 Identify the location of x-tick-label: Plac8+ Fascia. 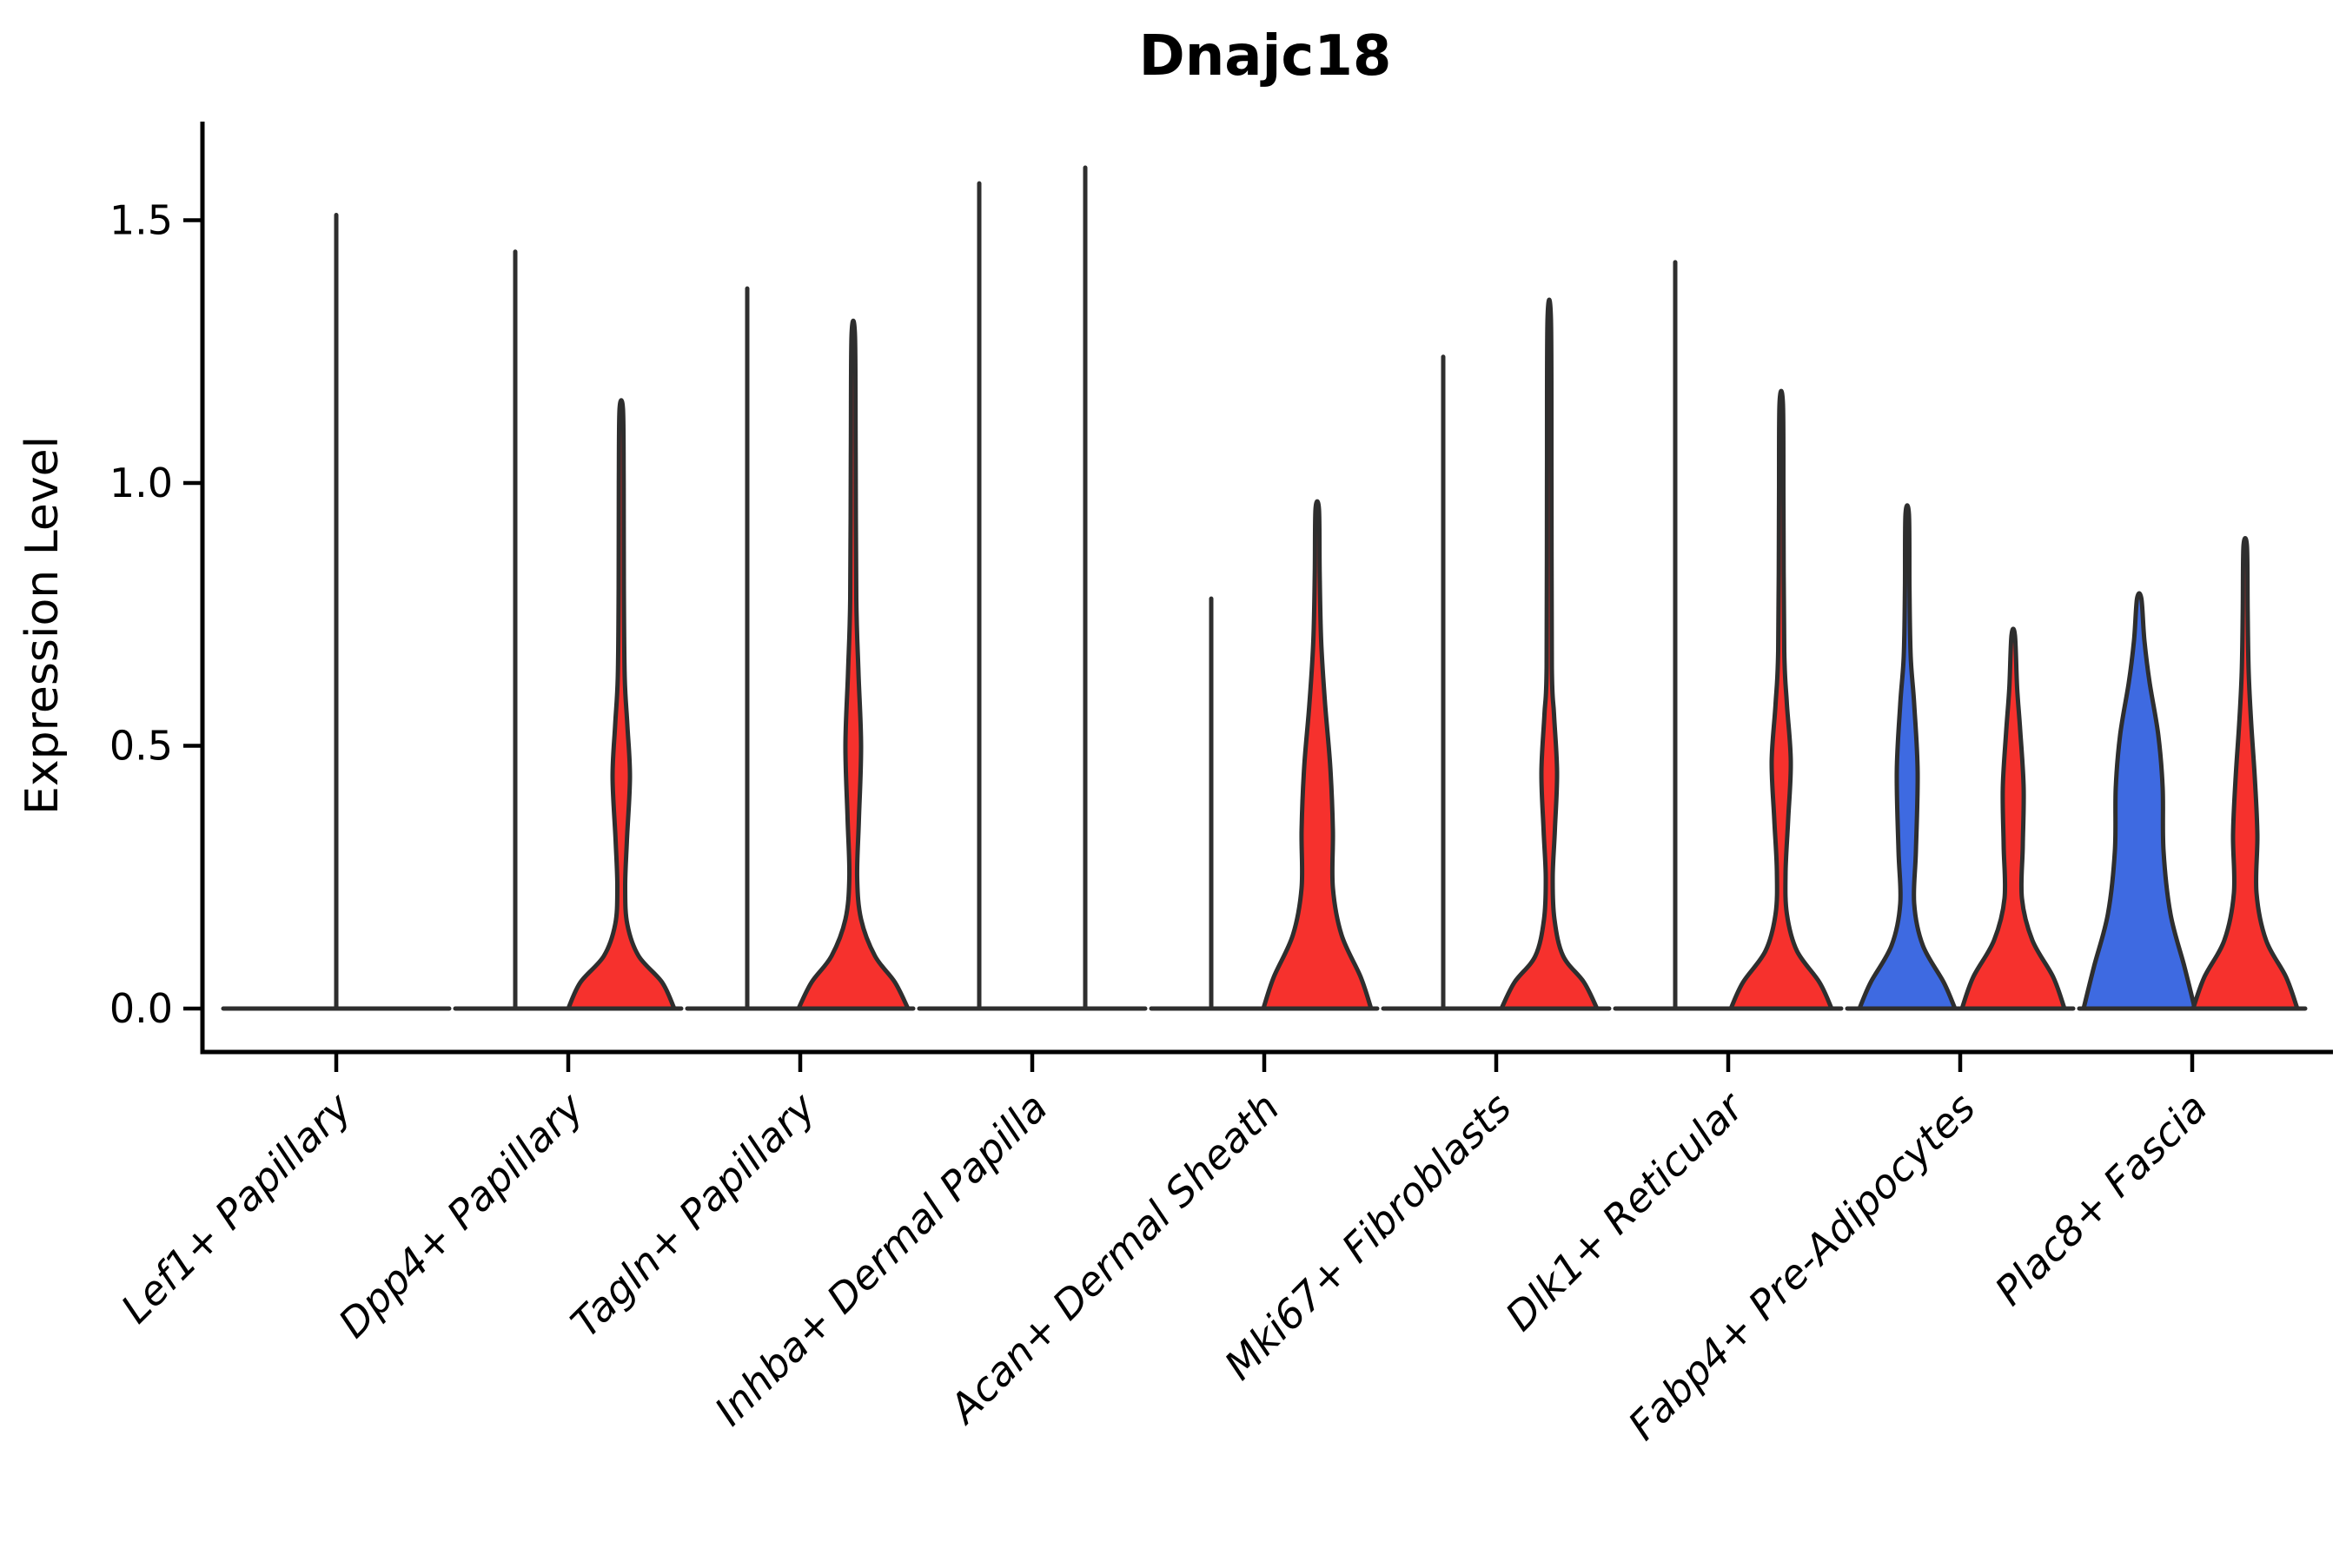
(2100, 1199).